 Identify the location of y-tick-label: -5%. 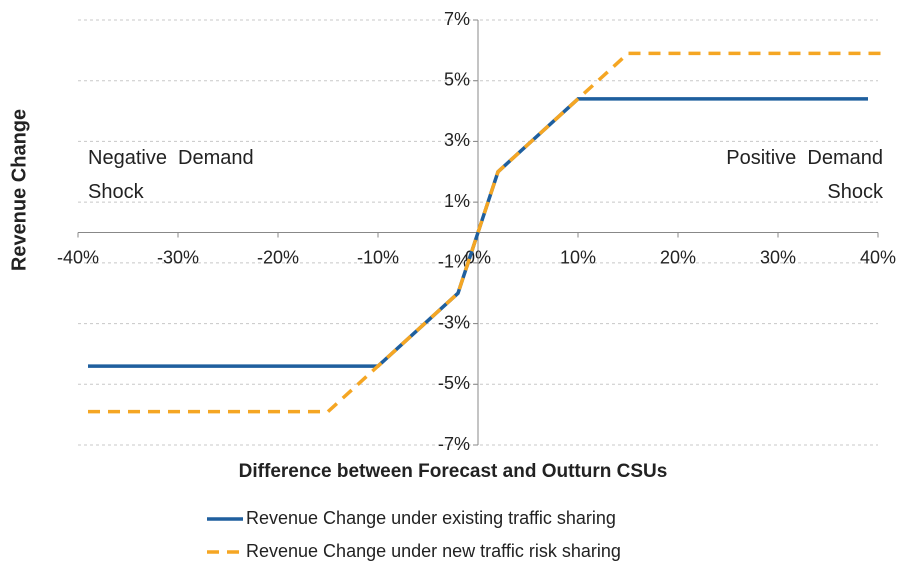
(454, 383).